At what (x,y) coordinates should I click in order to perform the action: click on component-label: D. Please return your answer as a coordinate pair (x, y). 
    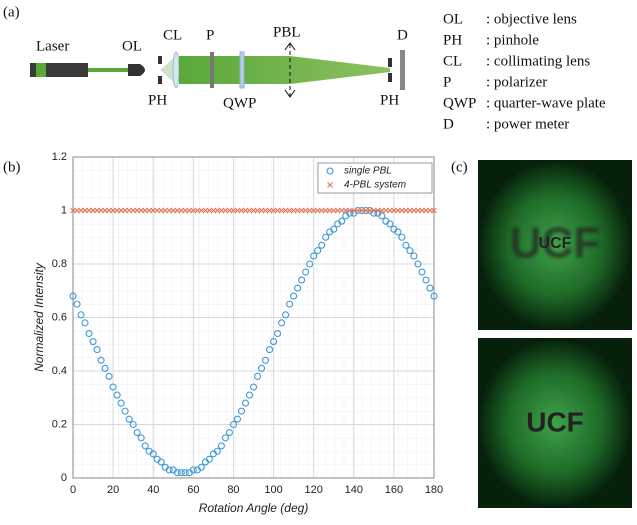
    Looking at the image, I should click on (402, 35).